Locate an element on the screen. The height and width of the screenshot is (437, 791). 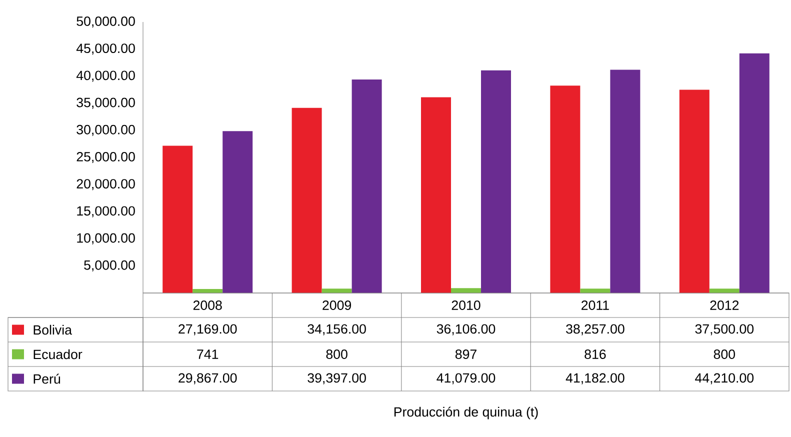
y-tick-label: 10,000.00 is located at coordinates (106, 238).